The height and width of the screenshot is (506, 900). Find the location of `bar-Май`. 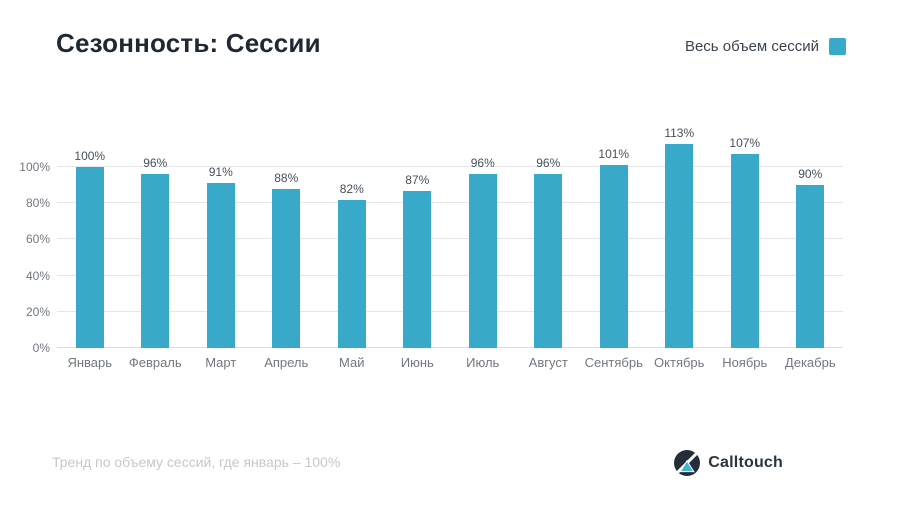

bar-Май is located at coordinates (351, 273).